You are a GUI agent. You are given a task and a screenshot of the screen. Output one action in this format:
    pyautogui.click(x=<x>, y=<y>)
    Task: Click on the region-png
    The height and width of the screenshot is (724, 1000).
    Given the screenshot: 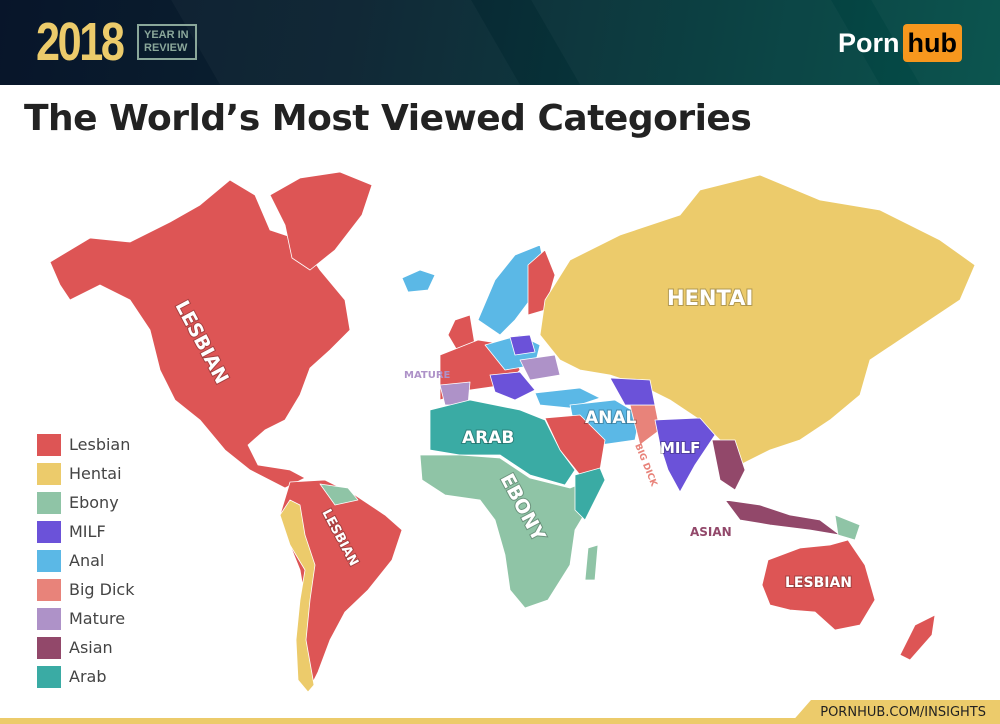 What is the action you would take?
    pyautogui.click(x=847, y=527)
    